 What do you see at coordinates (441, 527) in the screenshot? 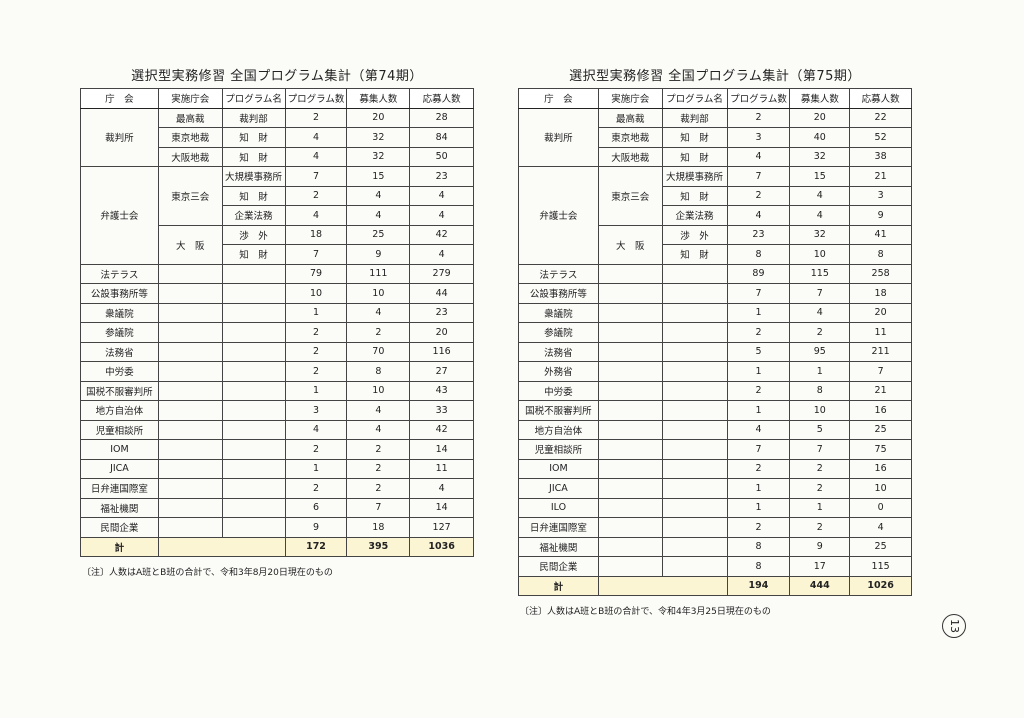
I see `number-cell: 127` at bounding box center [441, 527].